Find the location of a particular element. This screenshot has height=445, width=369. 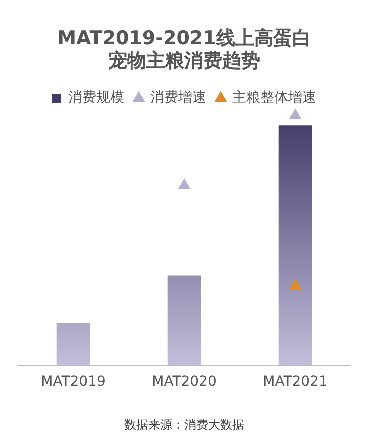

legend-label: 消费规模 is located at coordinates (96, 98).